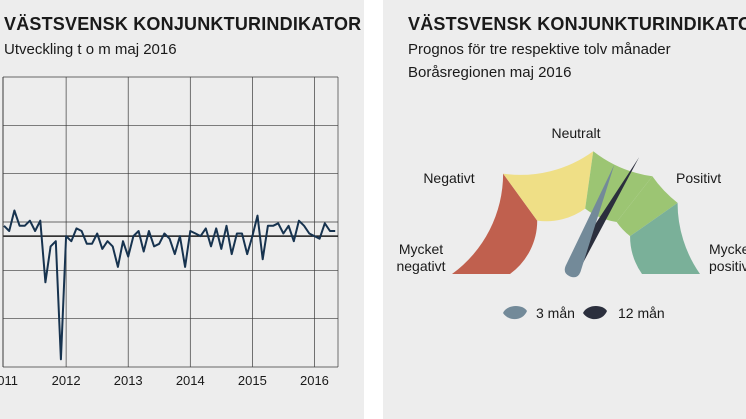 The width and height of the screenshot is (746, 419). I want to click on segment-neutralt, so click(619, 186).